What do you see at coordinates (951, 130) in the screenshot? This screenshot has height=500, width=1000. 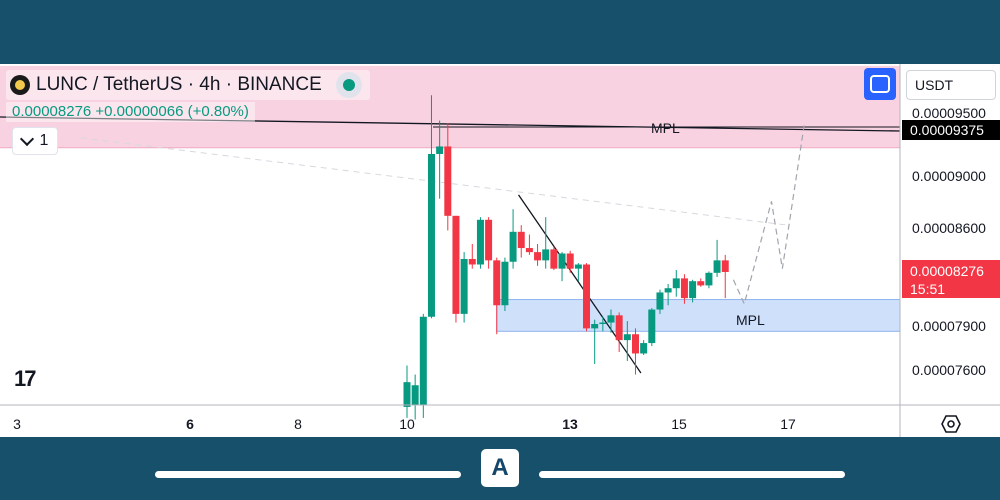 I see `mpl-price-label: 0.00009375` at bounding box center [951, 130].